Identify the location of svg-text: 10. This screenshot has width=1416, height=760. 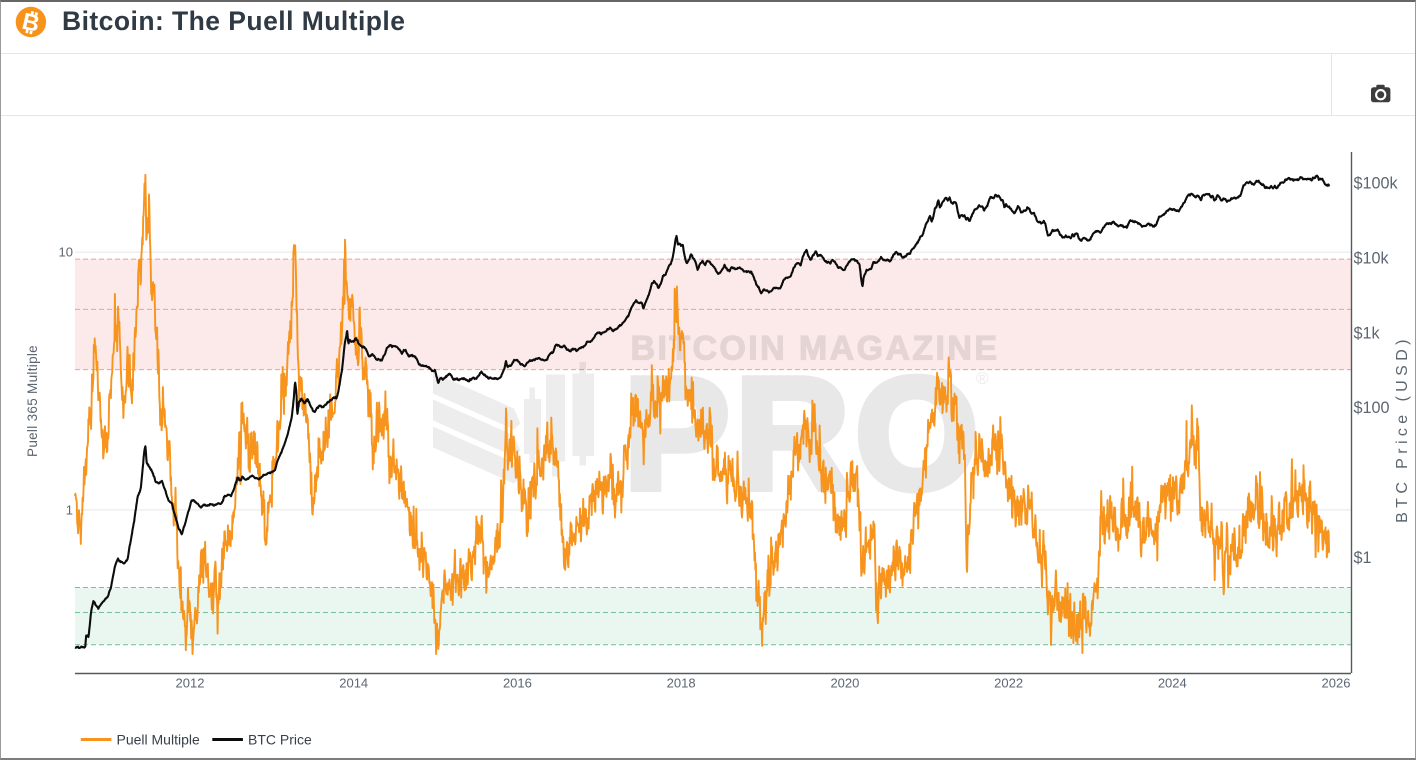
(66, 252).